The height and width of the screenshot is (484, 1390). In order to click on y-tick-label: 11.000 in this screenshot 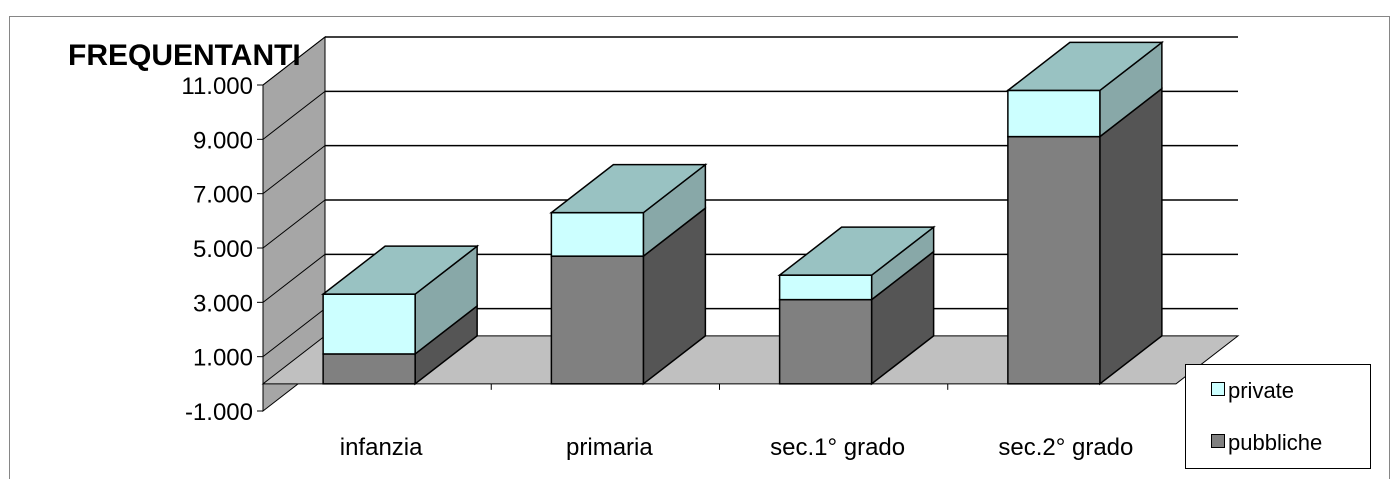, I will do `click(217, 86)`.